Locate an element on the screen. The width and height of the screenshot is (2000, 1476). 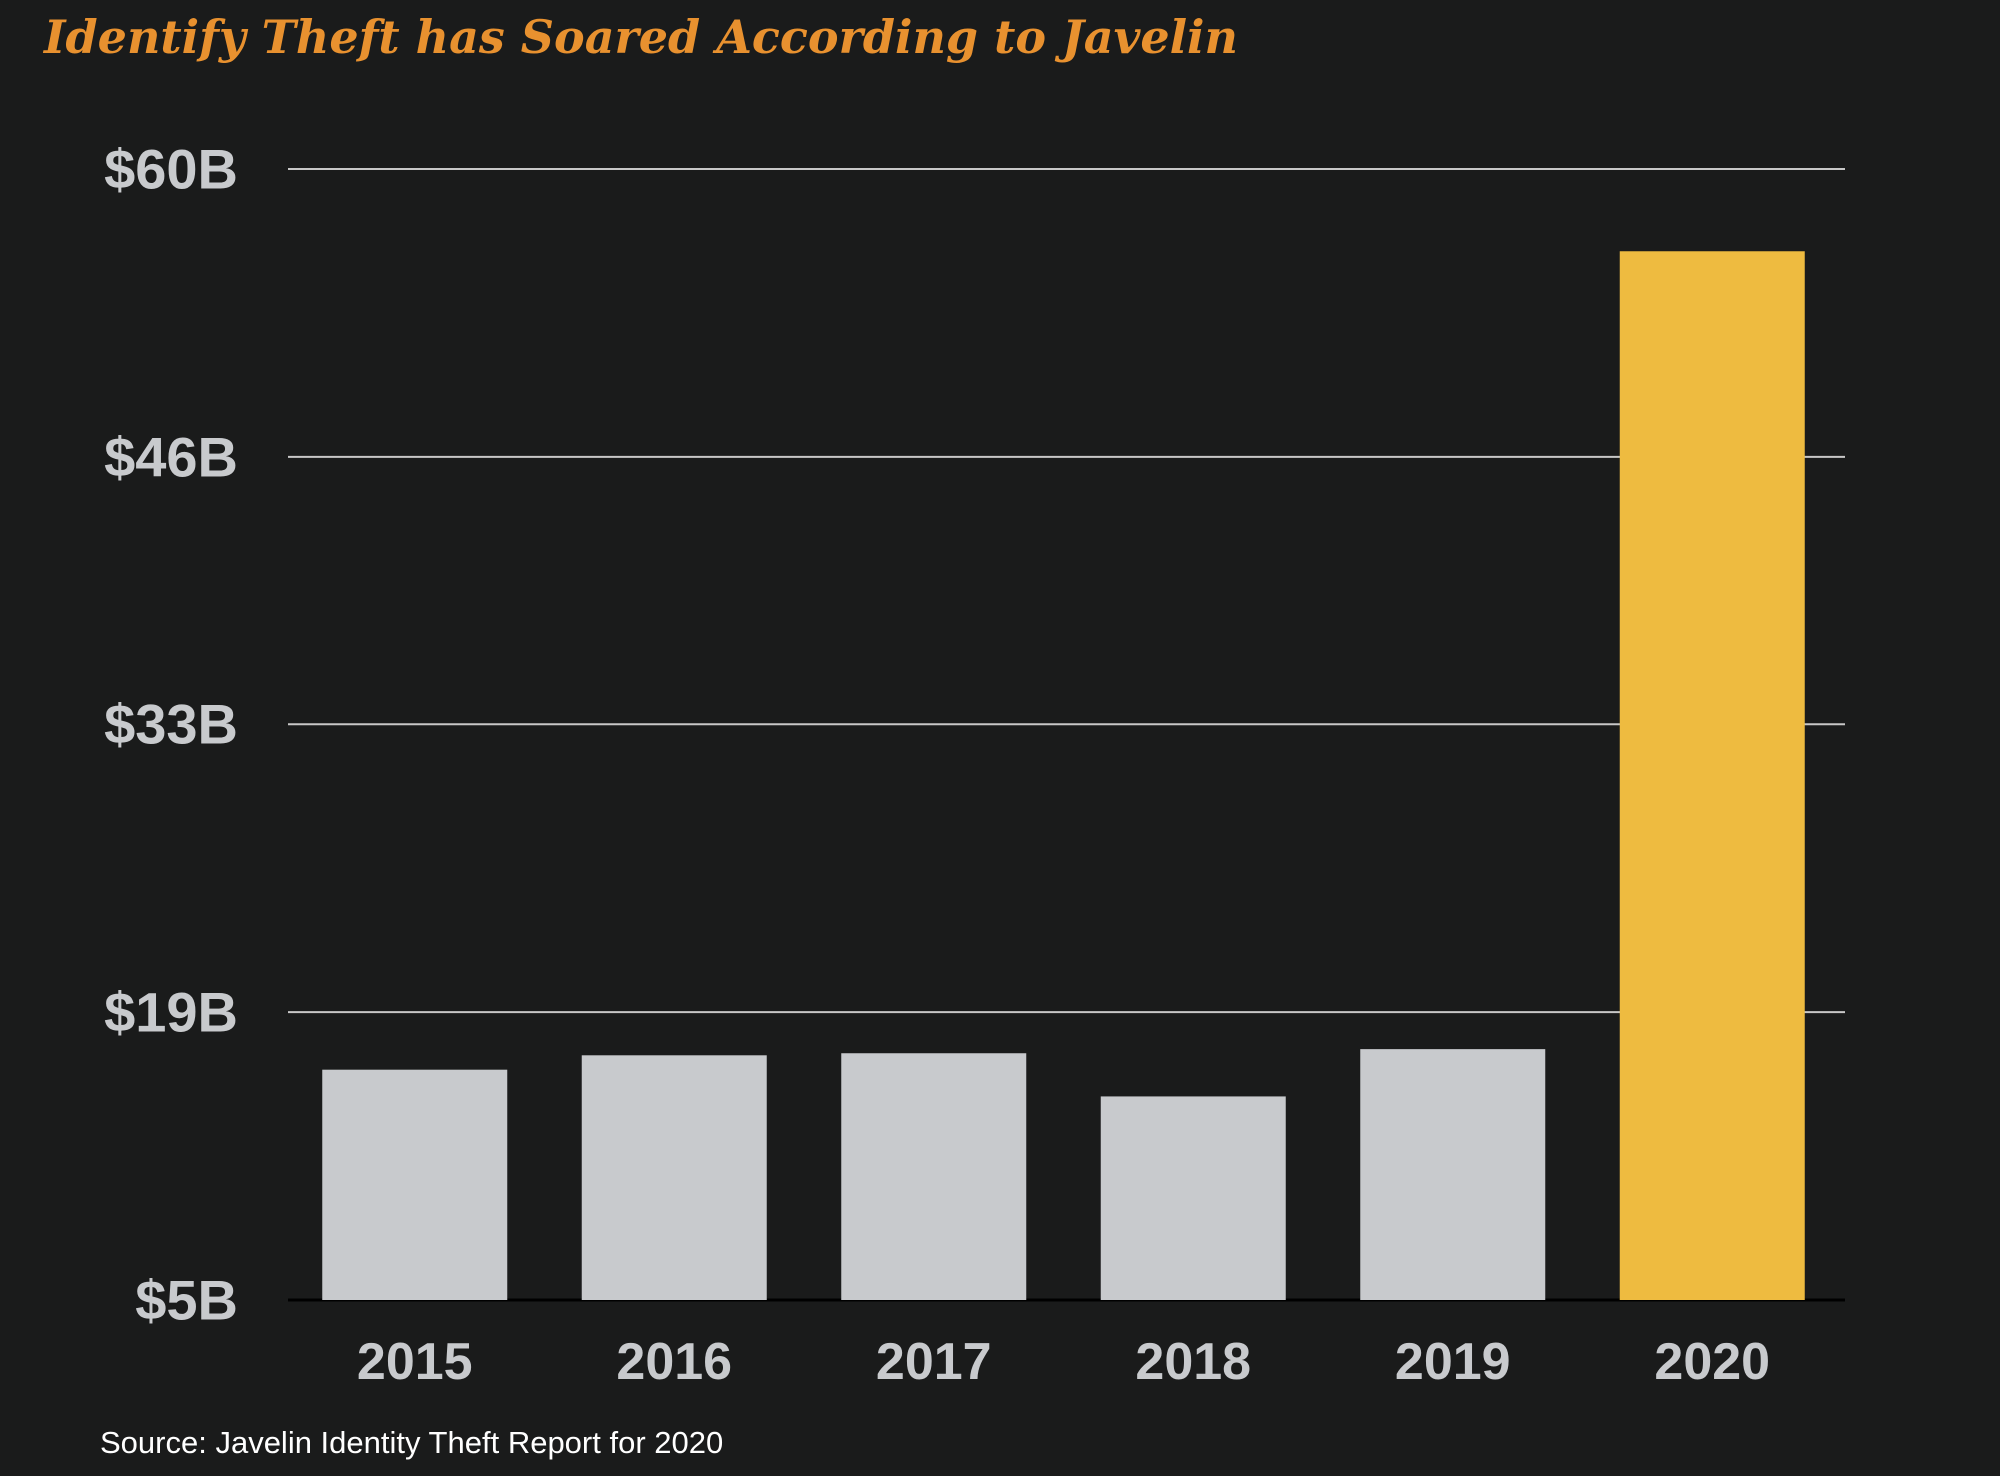
bar-2015 is located at coordinates (415, 1184).